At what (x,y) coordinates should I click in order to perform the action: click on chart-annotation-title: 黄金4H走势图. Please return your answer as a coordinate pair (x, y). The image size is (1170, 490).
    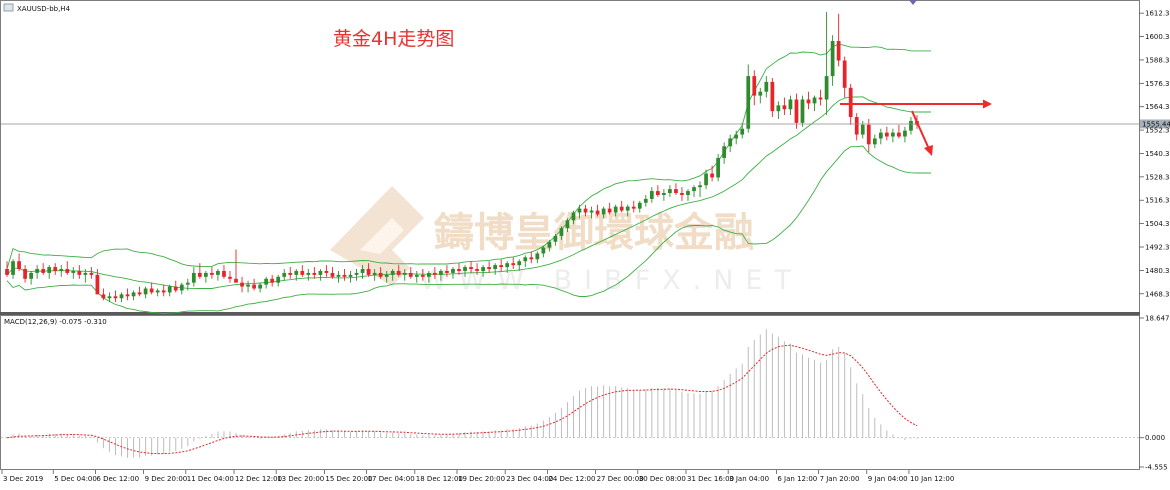
    Looking at the image, I should click on (393, 39).